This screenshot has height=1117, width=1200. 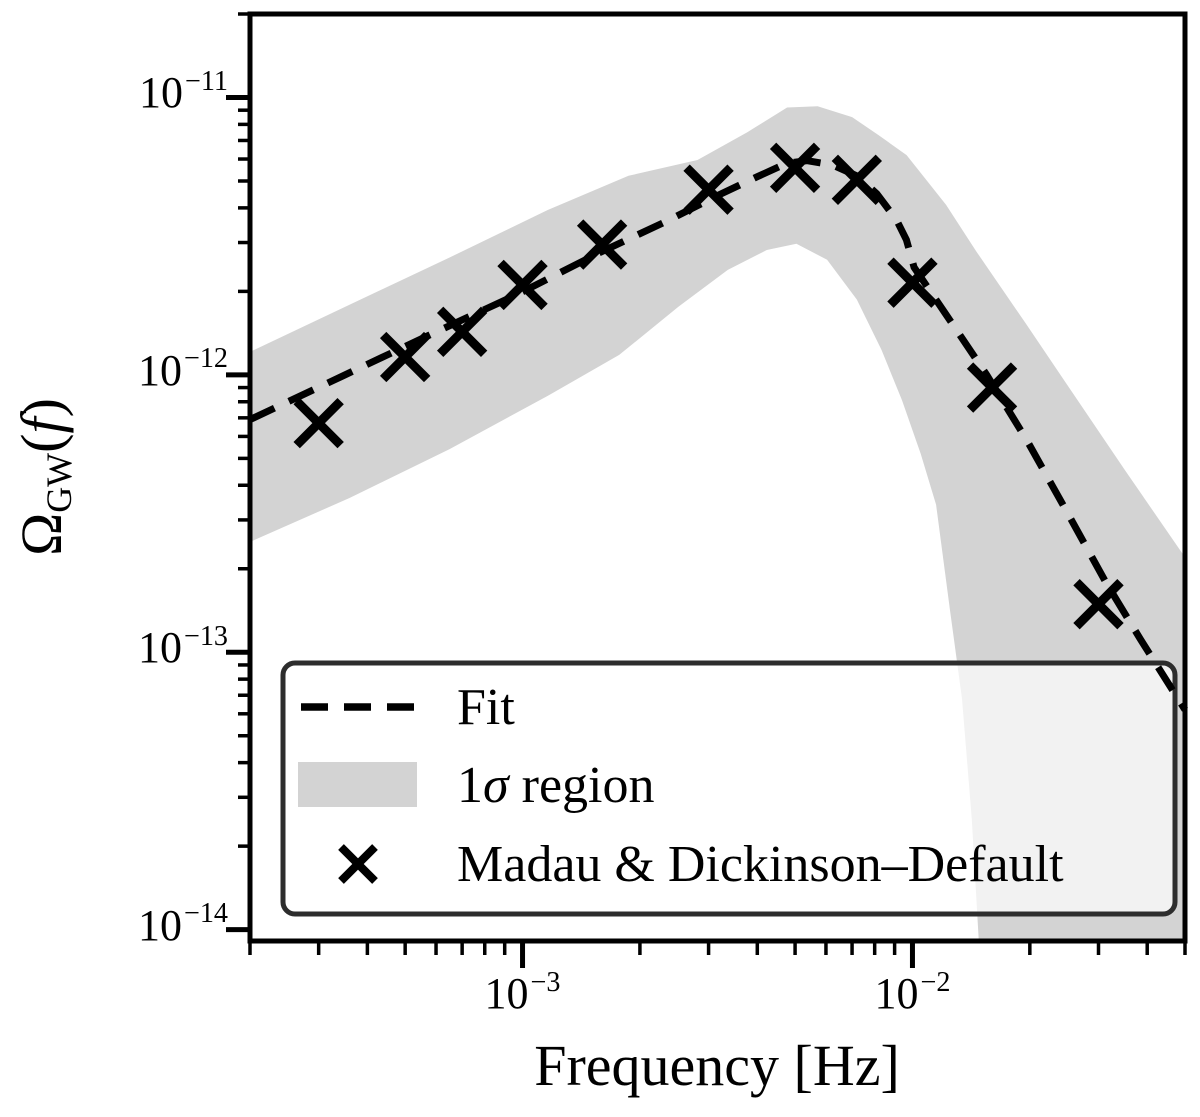 What do you see at coordinates (182, 646) in the screenshot?
I see `y-tick-label: 10−13` at bounding box center [182, 646].